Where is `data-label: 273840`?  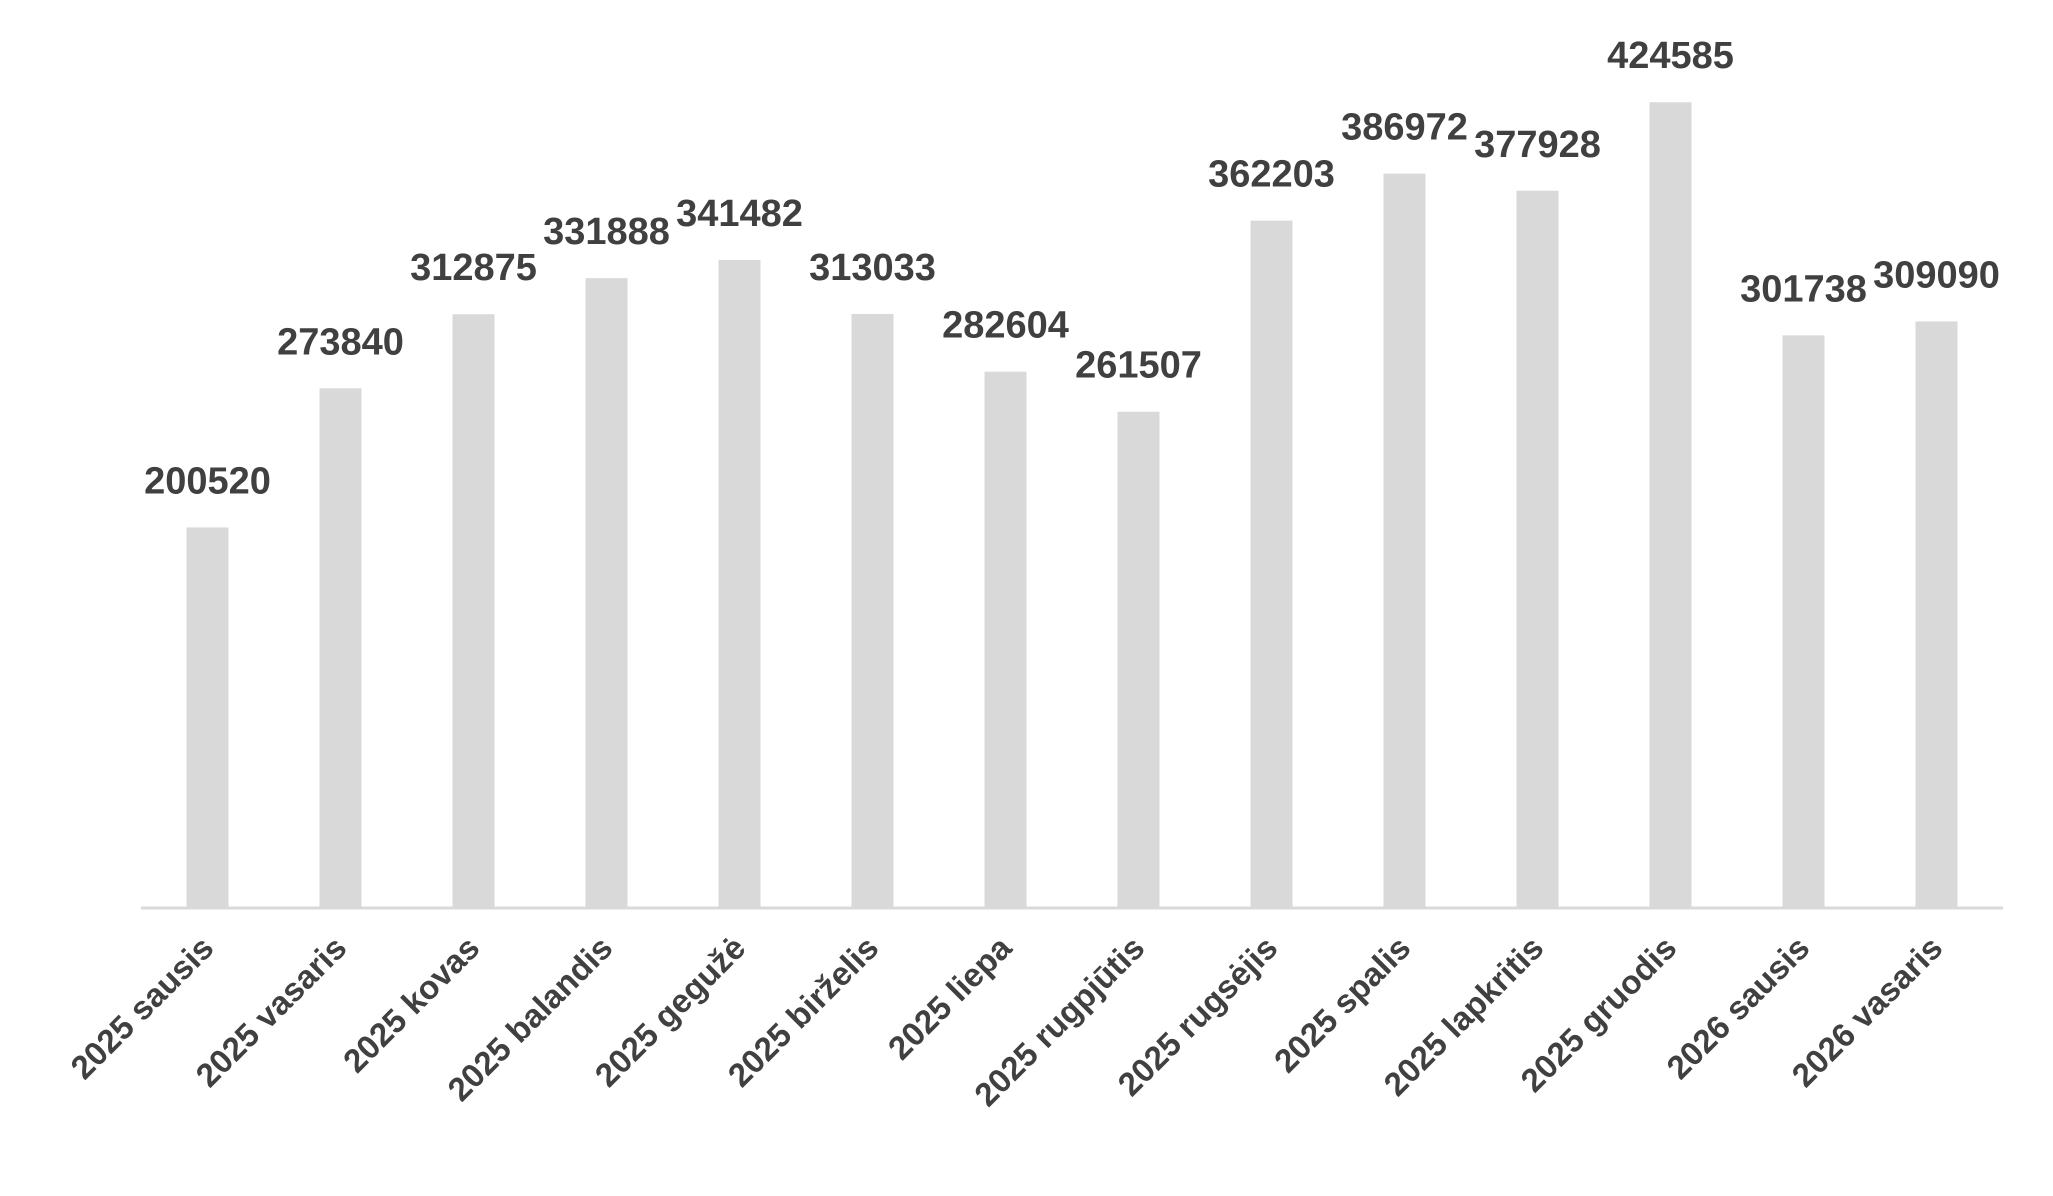 data-label: 273840 is located at coordinates (340, 342).